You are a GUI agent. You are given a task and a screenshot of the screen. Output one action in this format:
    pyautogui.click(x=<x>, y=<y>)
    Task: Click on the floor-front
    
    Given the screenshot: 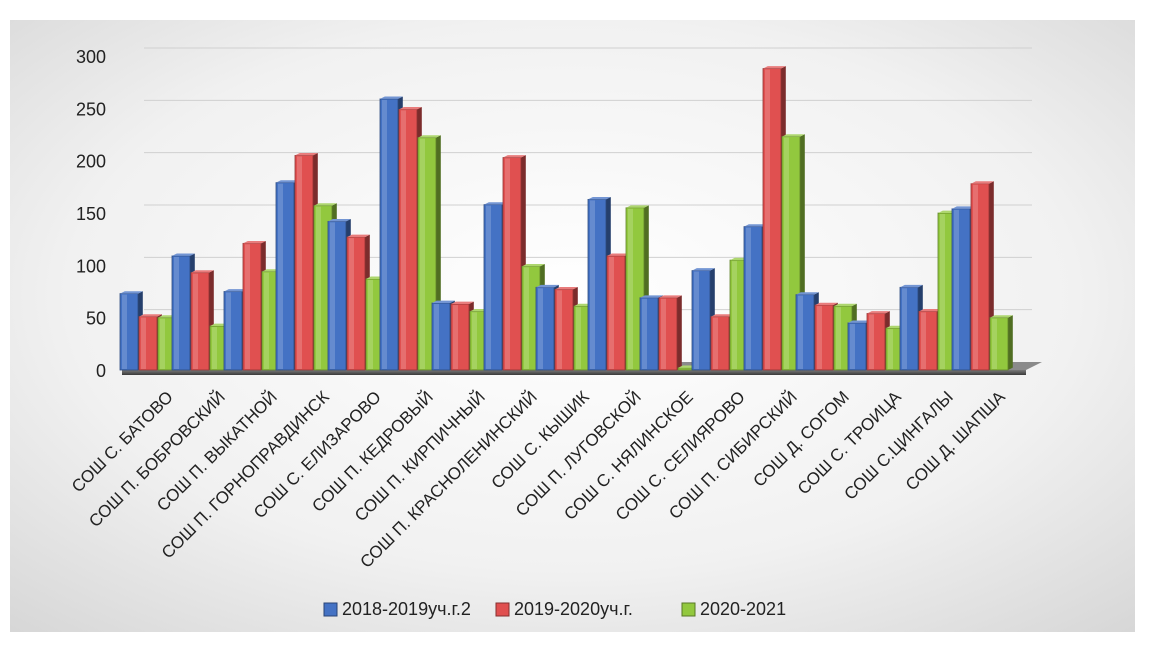 What is the action you would take?
    pyautogui.click(x=574, y=372)
    